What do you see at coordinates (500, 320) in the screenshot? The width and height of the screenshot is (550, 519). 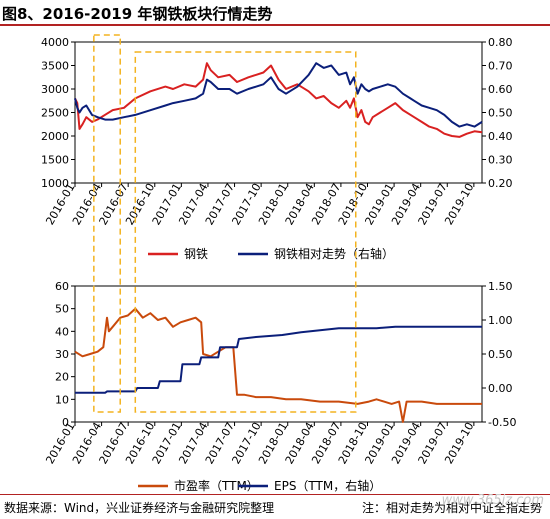 I see `y-right-tick-label: 1.00` at bounding box center [500, 320].